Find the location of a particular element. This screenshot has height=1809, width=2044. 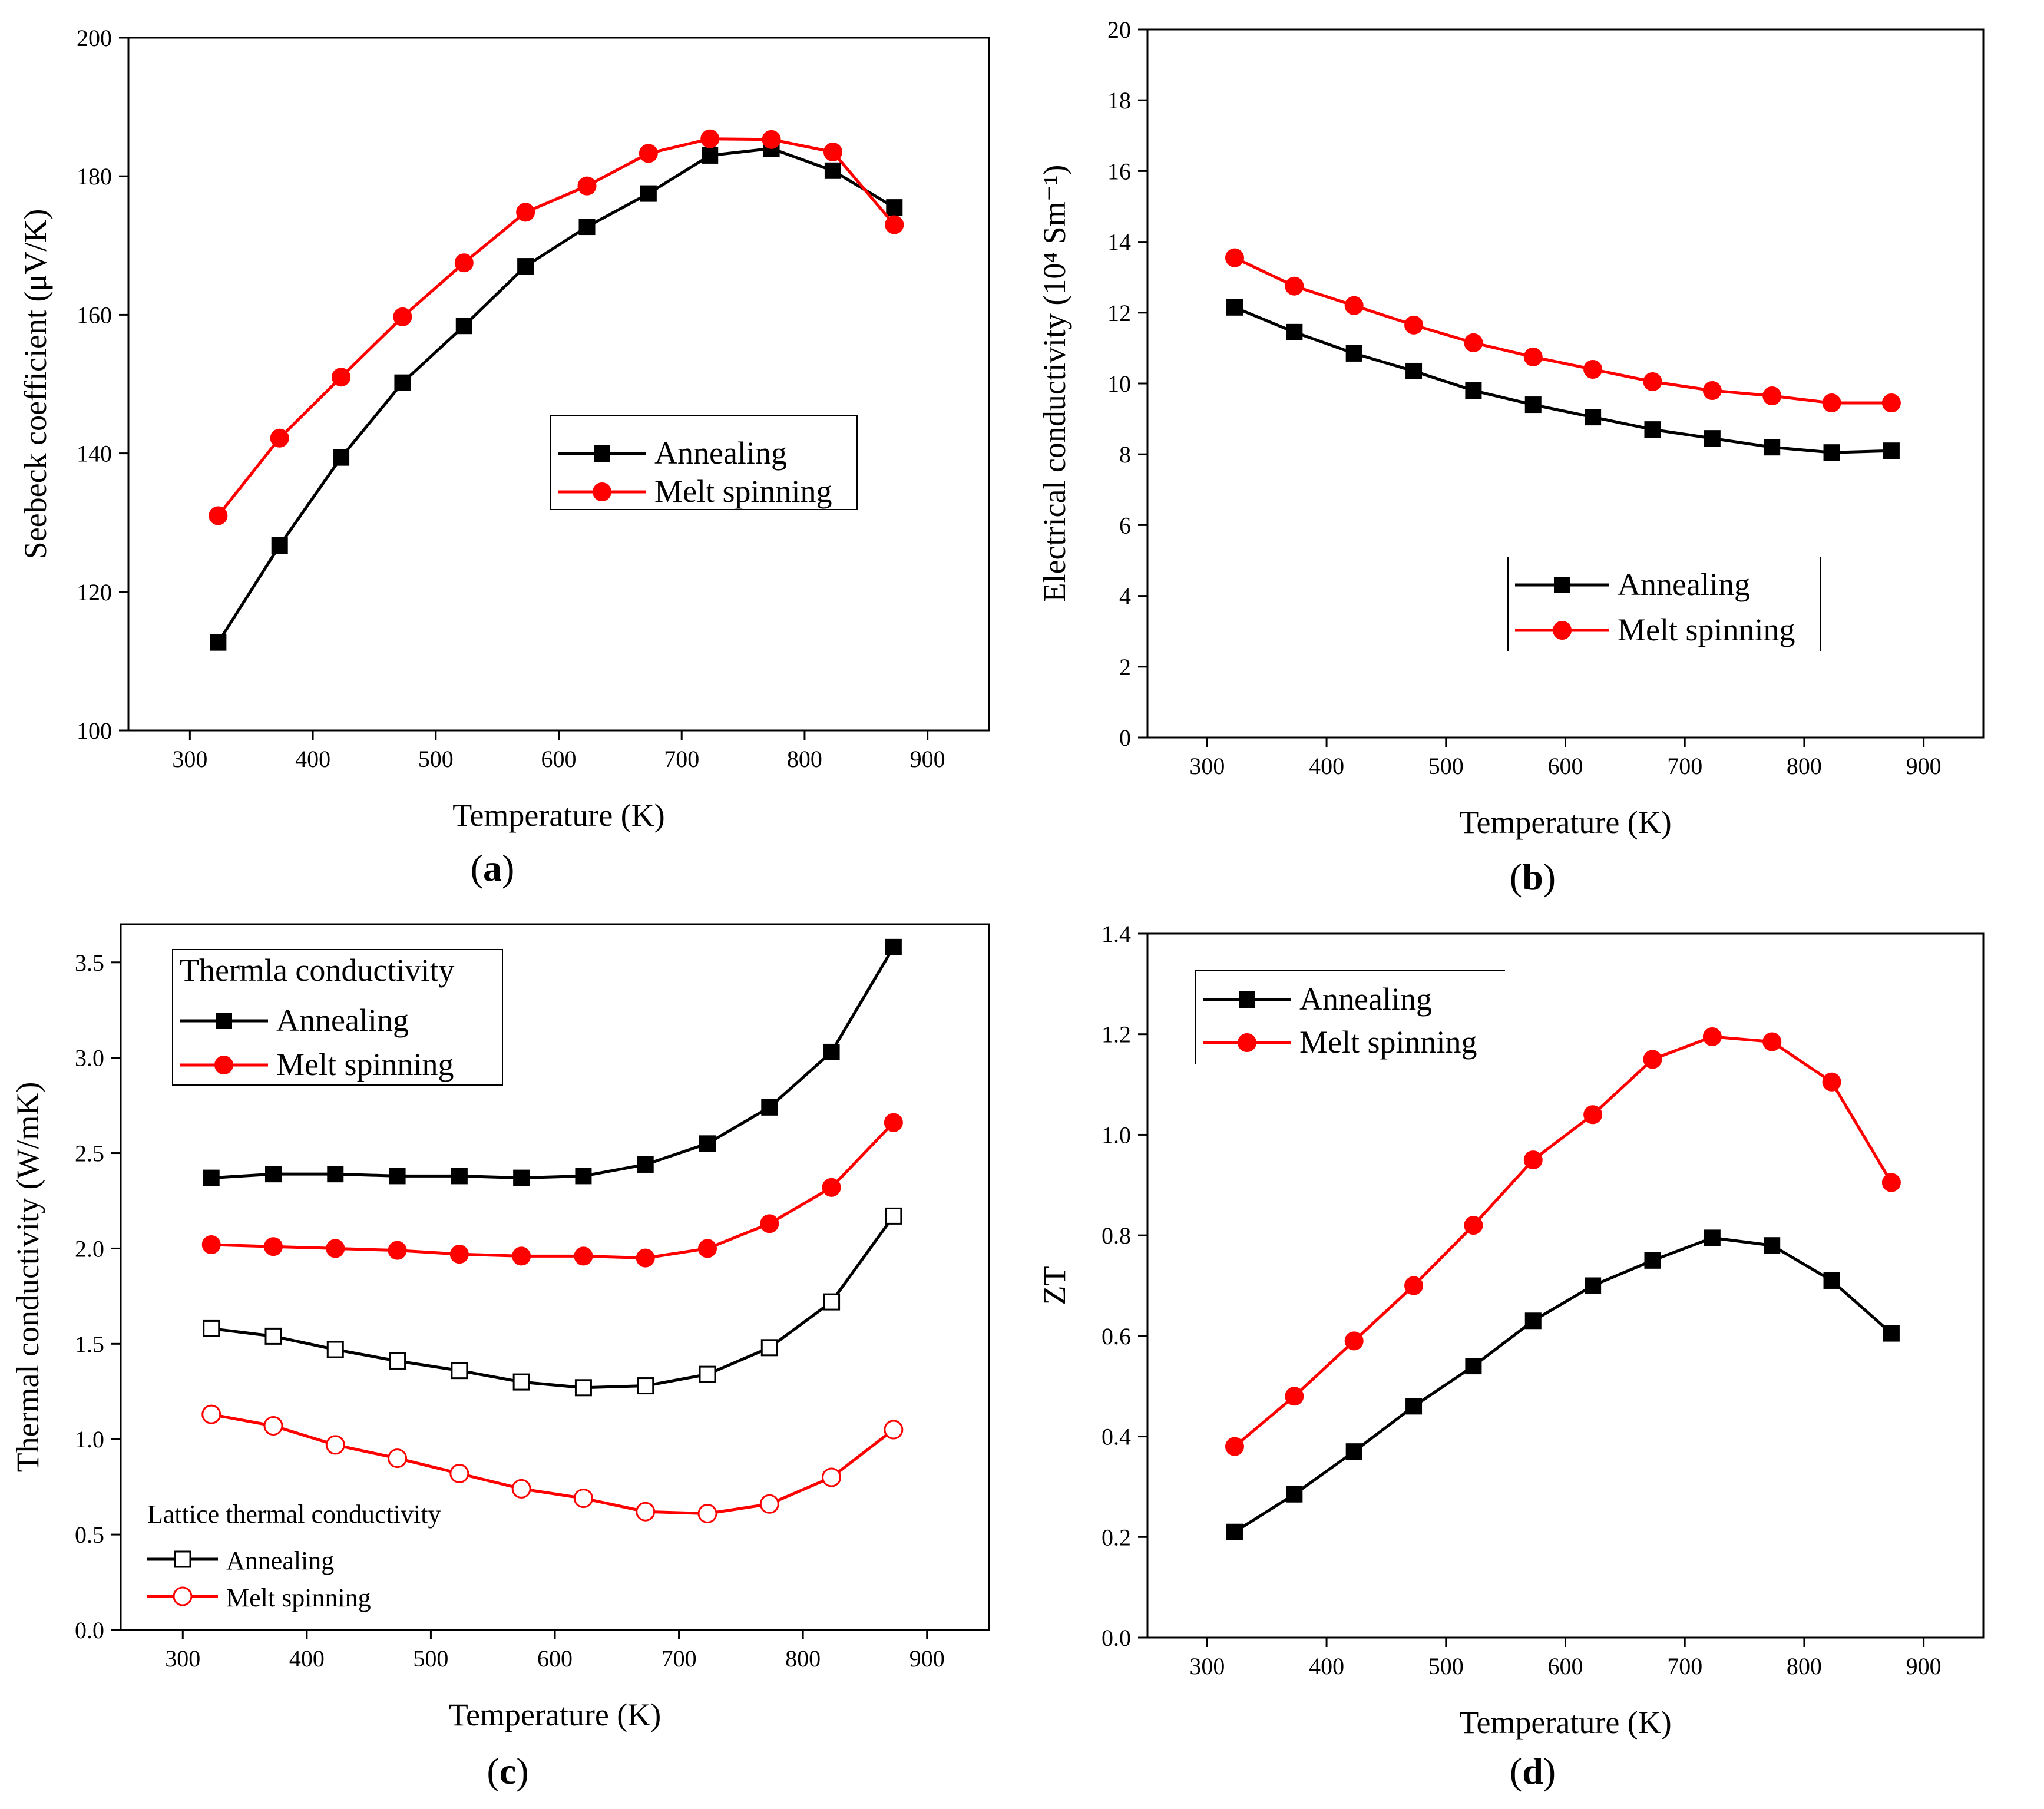

y-tick-label: 3.5 is located at coordinates (89, 963).